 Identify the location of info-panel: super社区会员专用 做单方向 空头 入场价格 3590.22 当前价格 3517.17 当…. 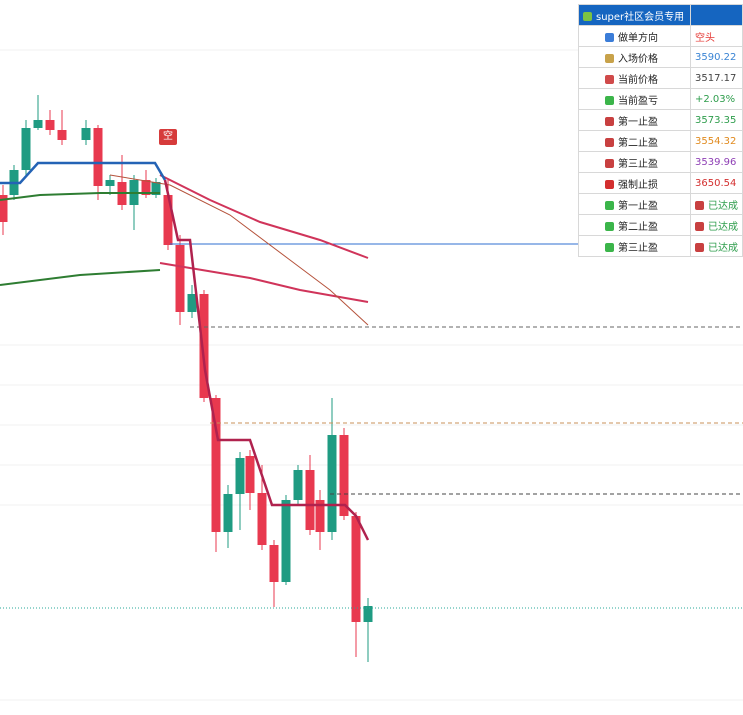
(660, 130).